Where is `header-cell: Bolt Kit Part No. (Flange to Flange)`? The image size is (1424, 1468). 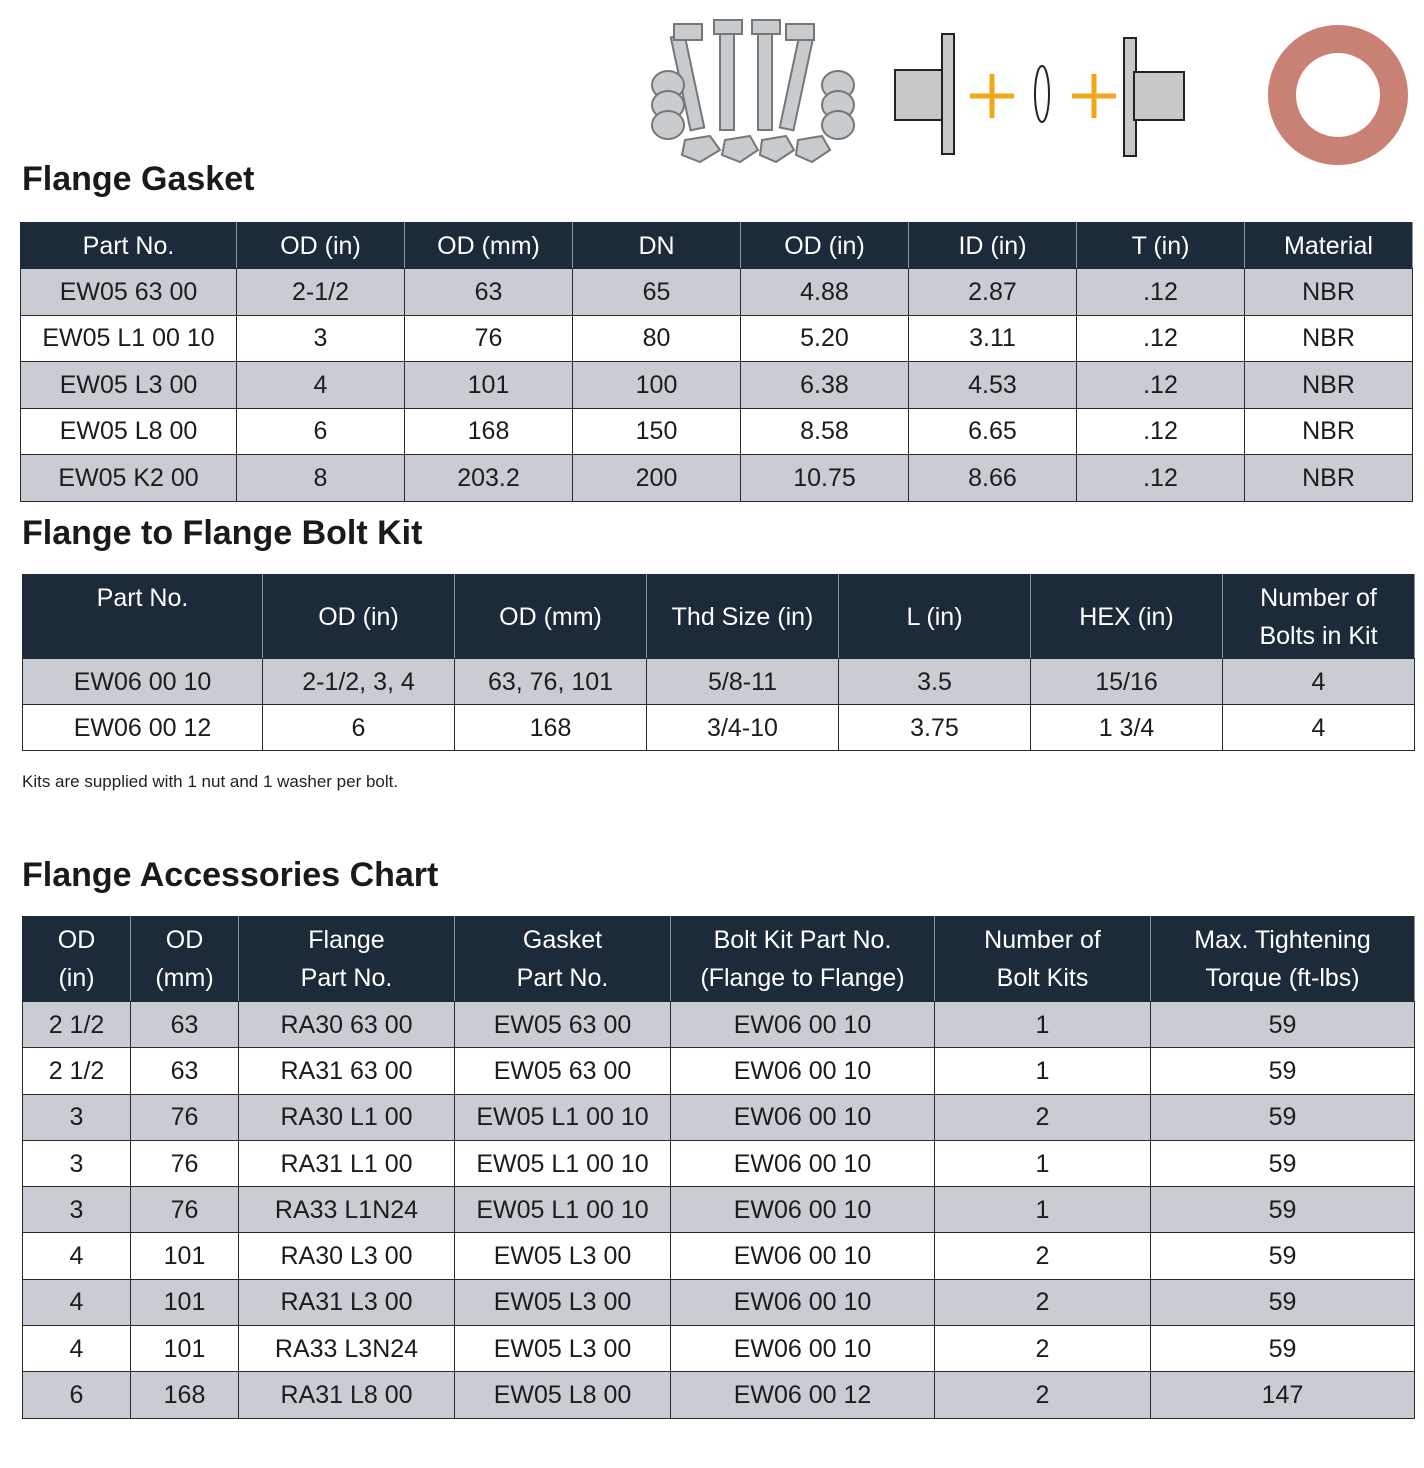
header-cell: Bolt Kit Part No. (Flange to Flange) is located at coordinates (802, 959).